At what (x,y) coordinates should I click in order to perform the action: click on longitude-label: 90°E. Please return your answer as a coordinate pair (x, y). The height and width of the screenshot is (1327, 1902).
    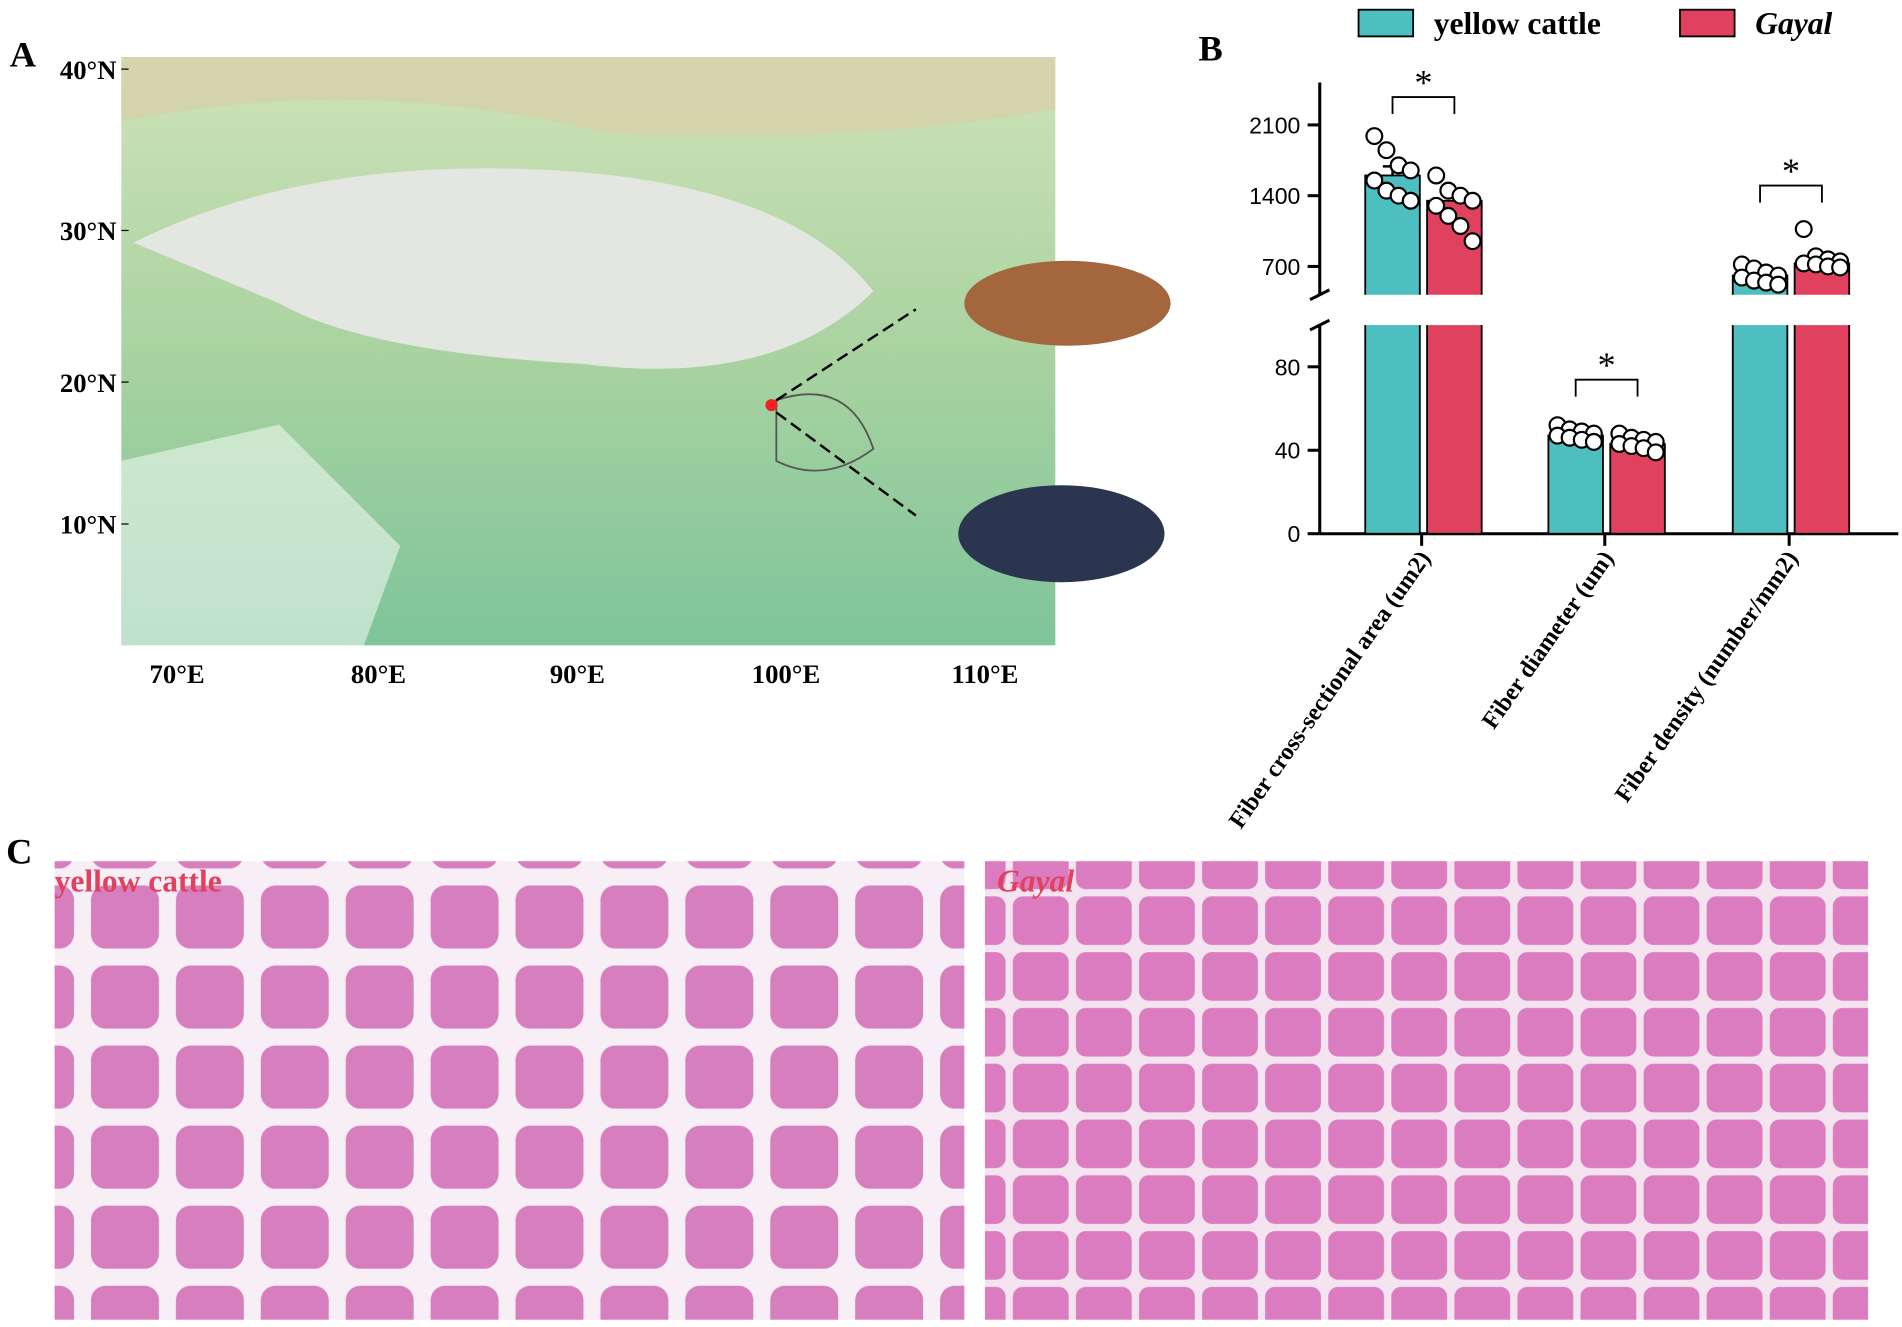
    Looking at the image, I should click on (577, 674).